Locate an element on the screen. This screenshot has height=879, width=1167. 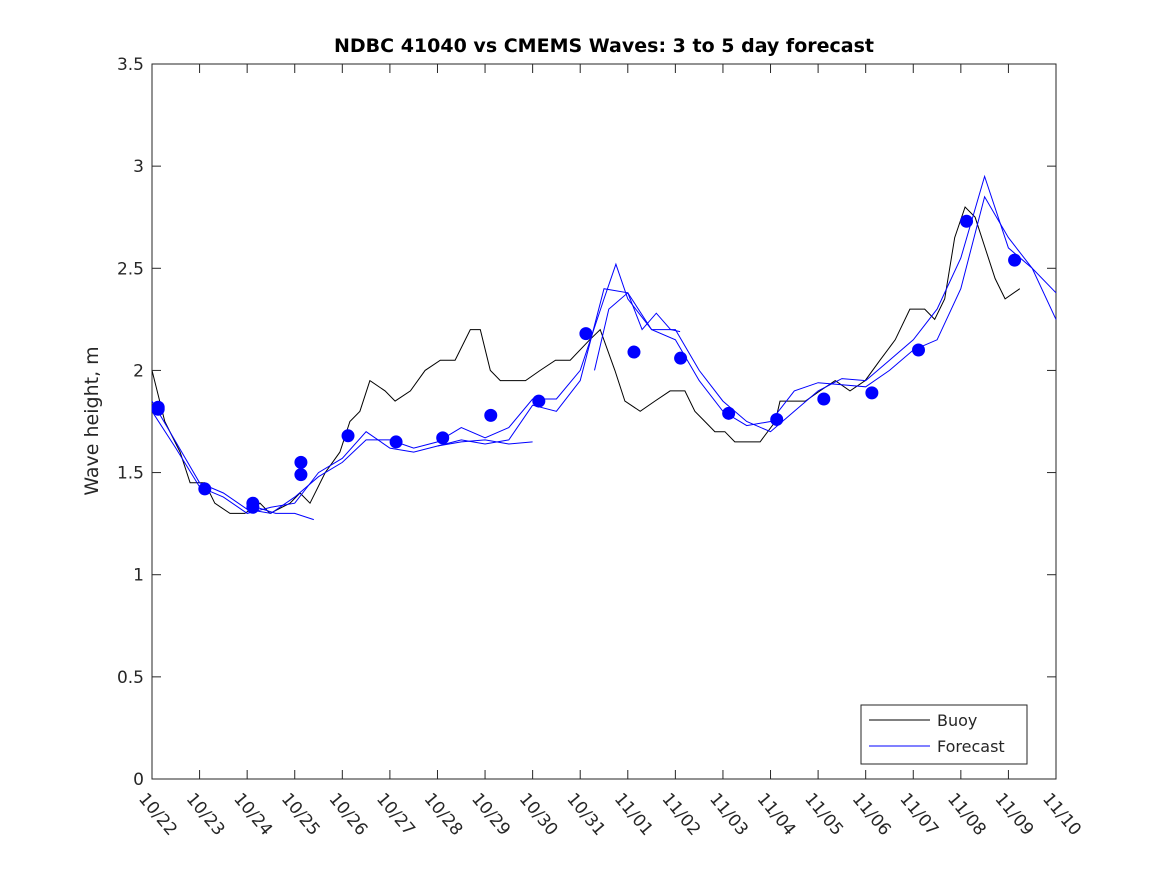
x-tick-label: 10/28 is located at coordinates (443, 814).